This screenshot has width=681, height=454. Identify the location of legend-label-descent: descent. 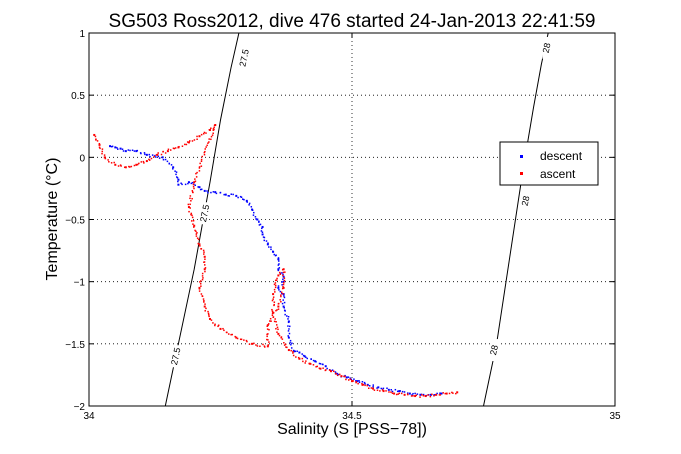
(561, 156).